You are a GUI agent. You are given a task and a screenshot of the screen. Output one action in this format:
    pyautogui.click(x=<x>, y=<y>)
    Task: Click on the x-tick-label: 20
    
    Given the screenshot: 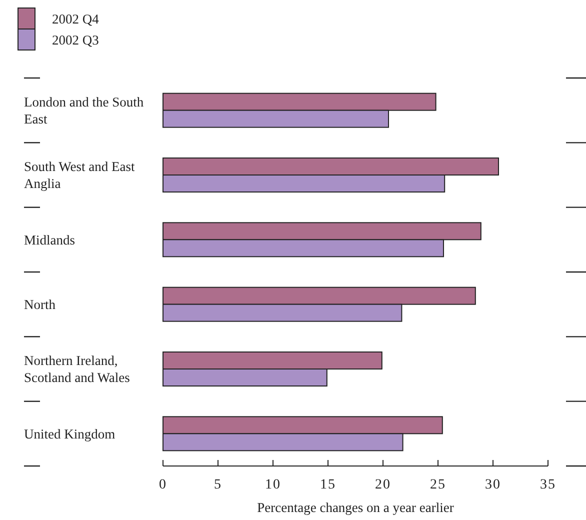 What is the action you would take?
    pyautogui.click(x=383, y=485)
    